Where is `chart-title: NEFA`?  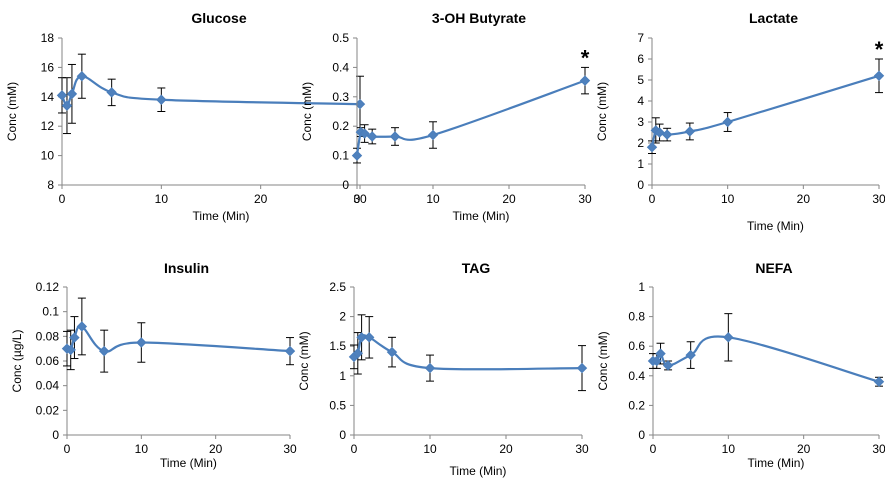
chart-title: NEFA is located at coordinates (773, 268).